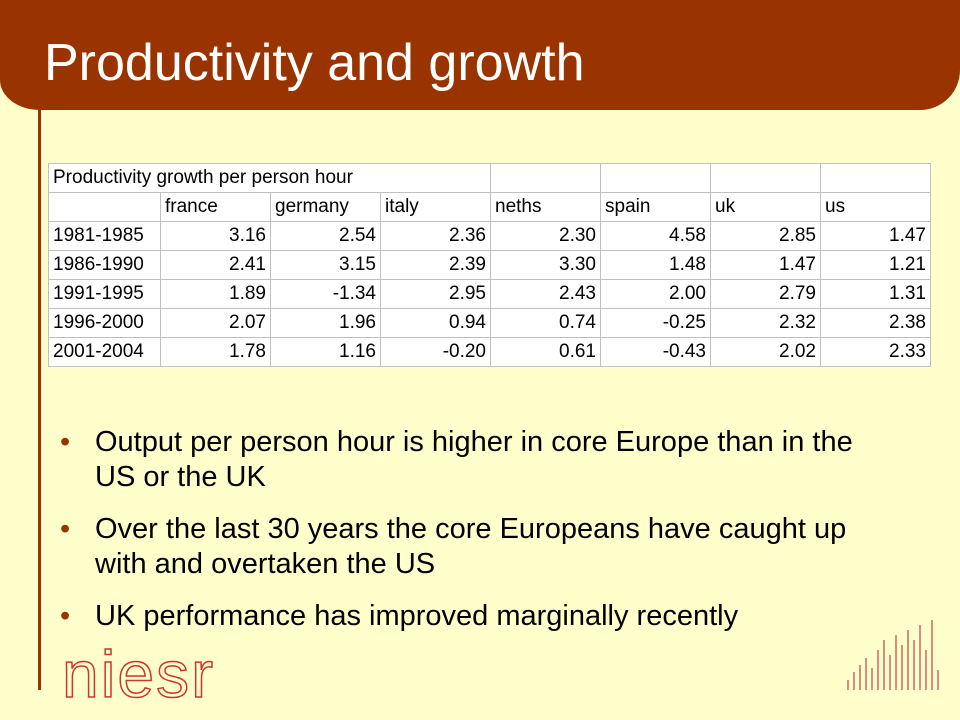 Image resolution: width=960 pixels, height=720 pixels. I want to click on value-cell: -1.34, so click(325, 294).